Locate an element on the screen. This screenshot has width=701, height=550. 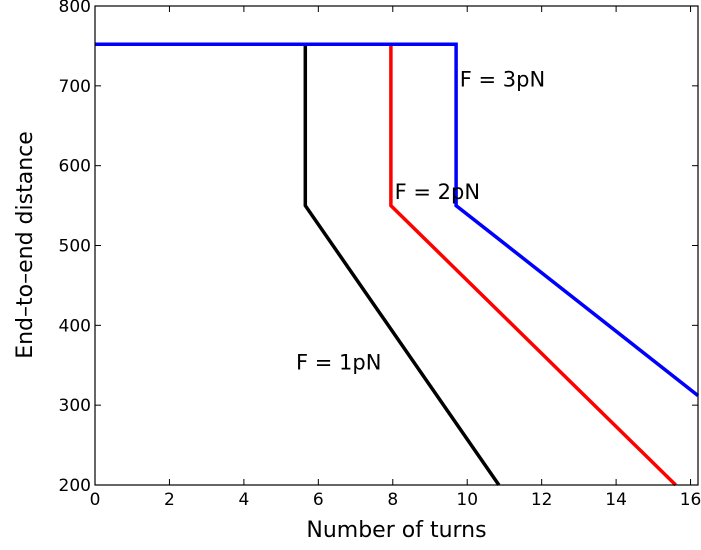
x-tick-label: 8 is located at coordinates (392, 500).